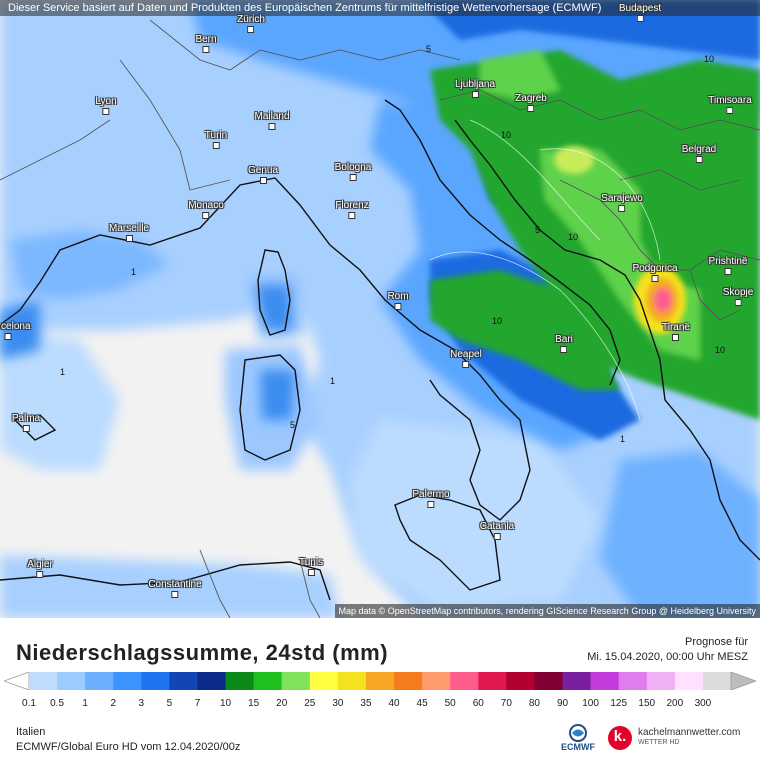  I want to click on city-label: Podgorica, so click(655, 272).